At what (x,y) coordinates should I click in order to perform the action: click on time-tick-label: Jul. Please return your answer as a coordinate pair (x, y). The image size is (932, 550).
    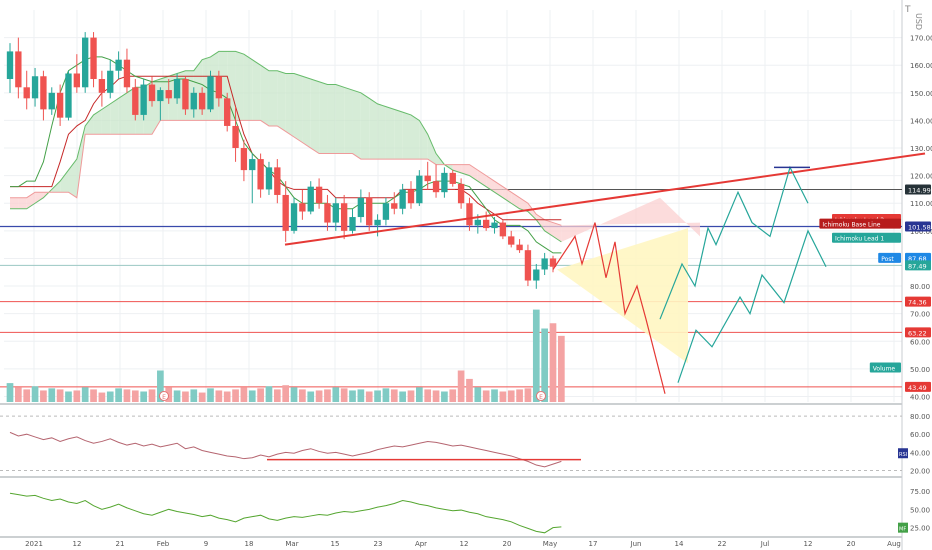
    Looking at the image, I should click on (765, 544).